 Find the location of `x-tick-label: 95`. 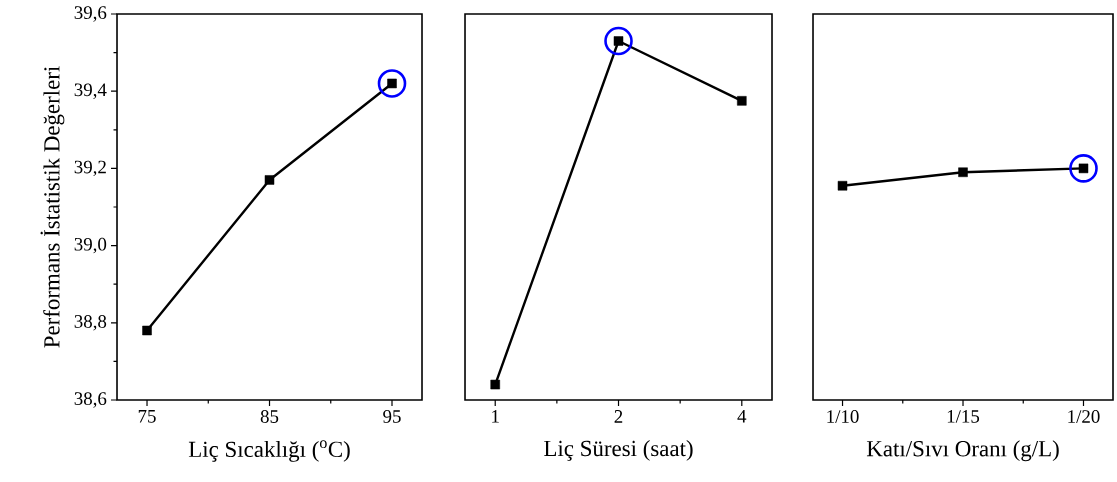

x-tick-label: 95 is located at coordinates (392, 416).